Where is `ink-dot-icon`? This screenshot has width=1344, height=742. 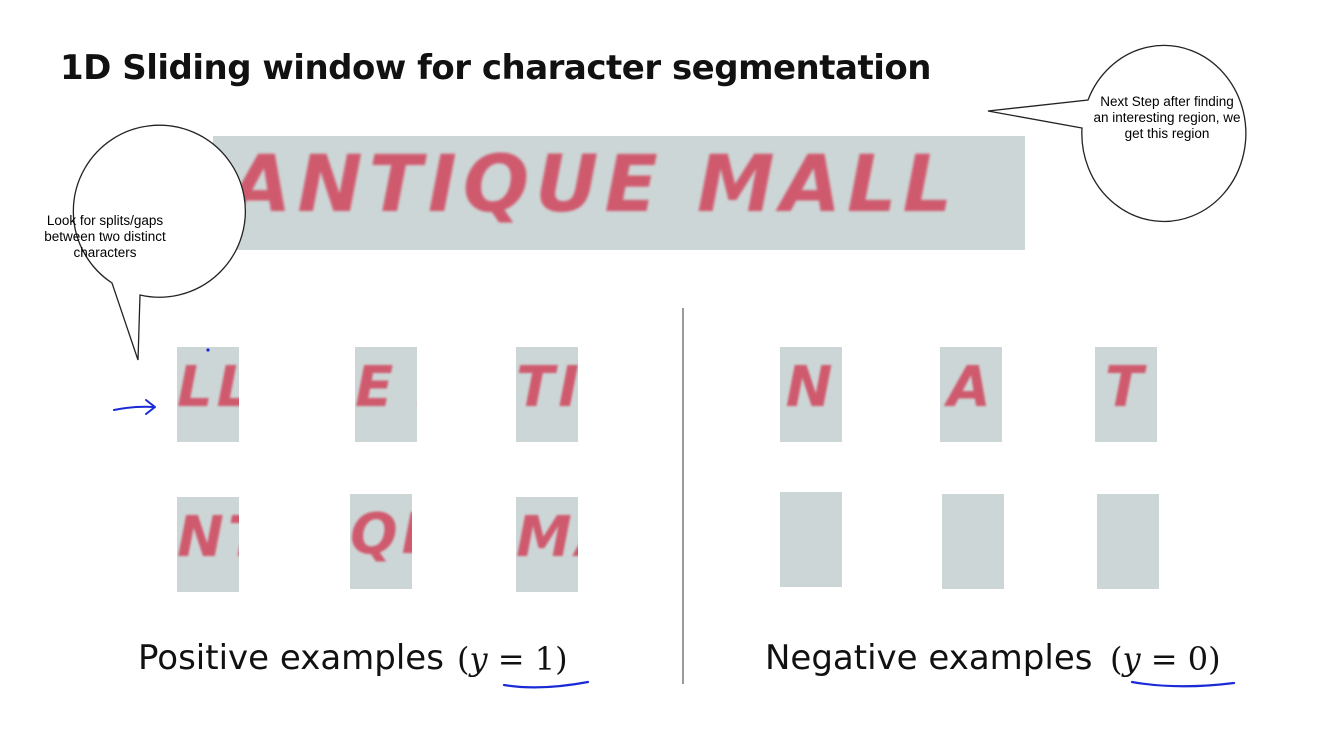
ink-dot-icon is located at coordinates (208, 350).